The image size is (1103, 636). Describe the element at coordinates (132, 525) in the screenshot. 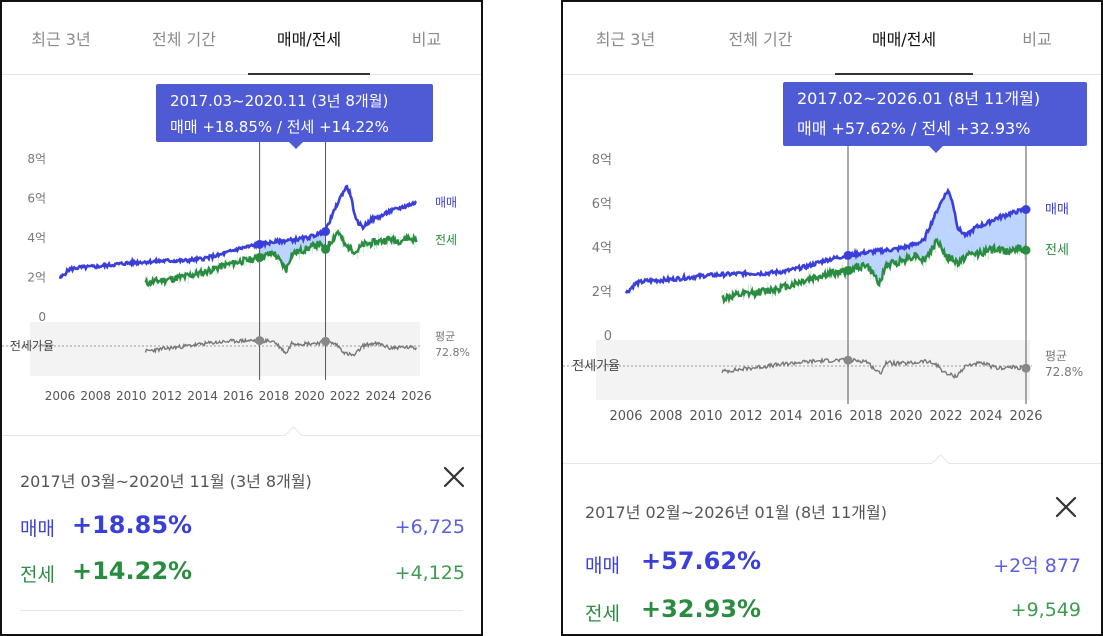

I see `sale-change-percent: +18.85%` at that location.